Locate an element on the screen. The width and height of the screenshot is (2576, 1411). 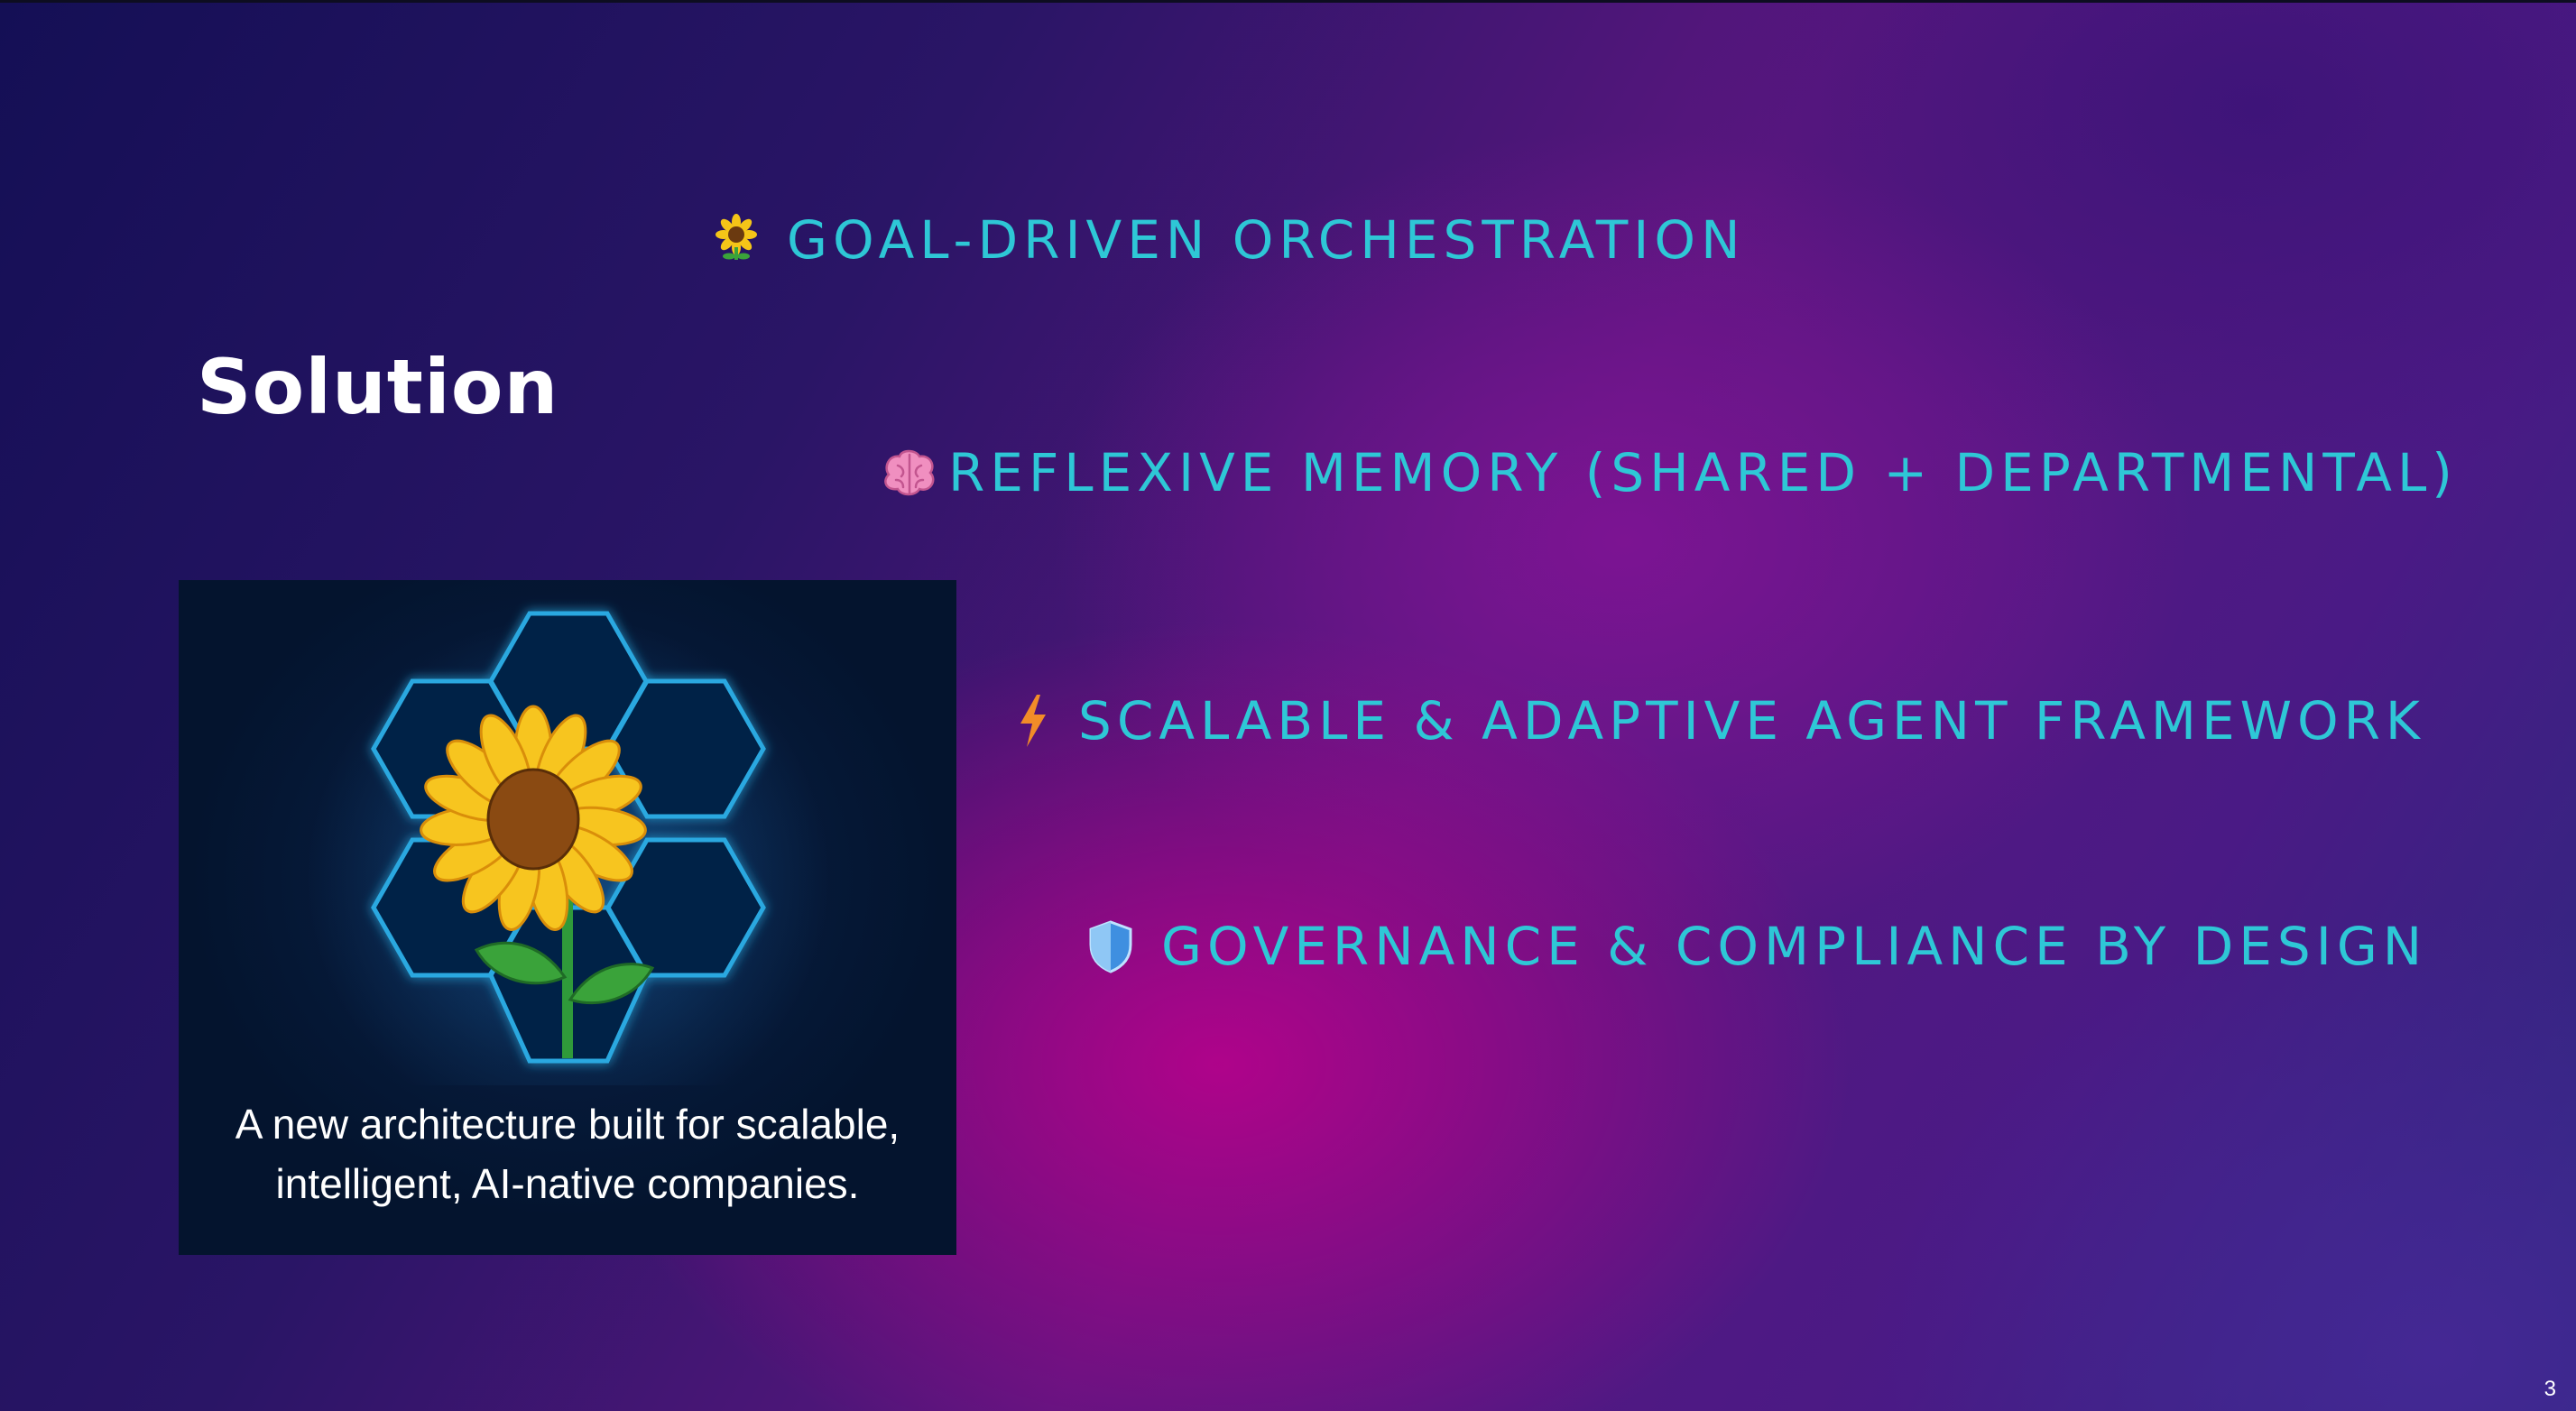
bullet-reflexive-memory: REFLEXIVE MEMORY (SHARED + DEPARTMENTAL) is located at coordinates (1669, 472).